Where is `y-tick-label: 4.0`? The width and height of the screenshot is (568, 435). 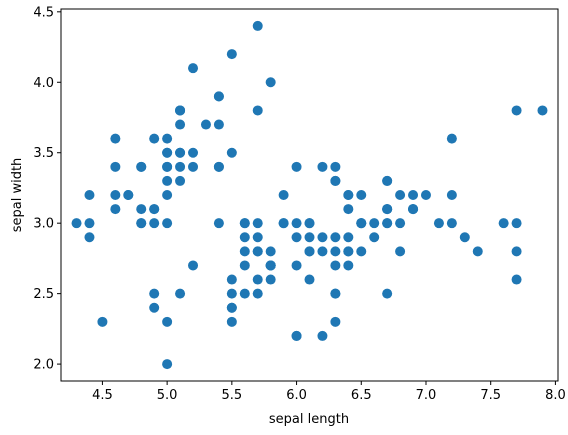 y-tick-label: 4.0 is located at coordinates (43, 83).